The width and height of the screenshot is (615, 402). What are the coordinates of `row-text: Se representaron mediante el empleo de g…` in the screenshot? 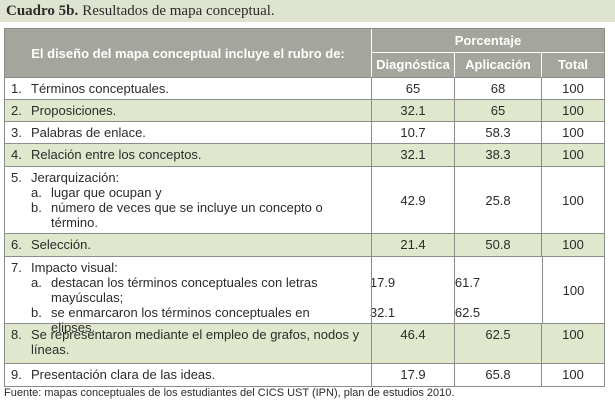 It's located at (195, 342).